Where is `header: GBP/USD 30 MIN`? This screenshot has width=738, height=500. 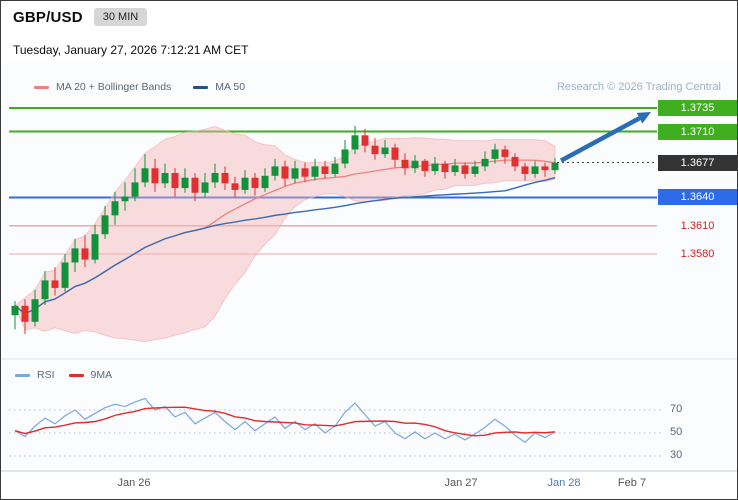
header: GBP/USD 30 MIN is located at coordinates (80, 17).